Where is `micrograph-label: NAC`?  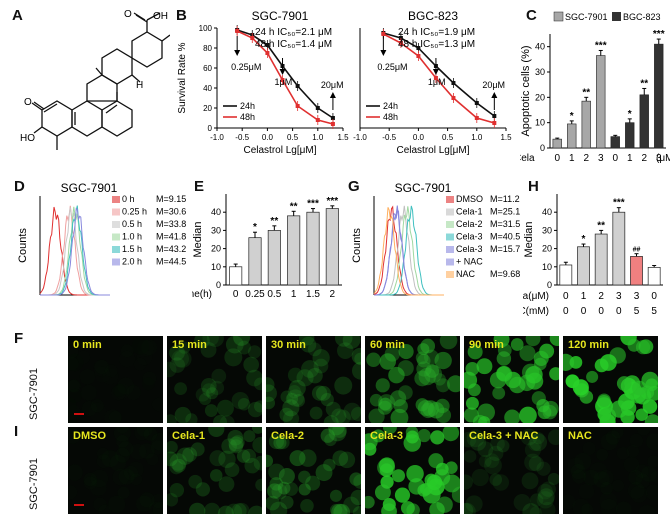 micrograph-label: NAC is located at coordinates (580, 436).